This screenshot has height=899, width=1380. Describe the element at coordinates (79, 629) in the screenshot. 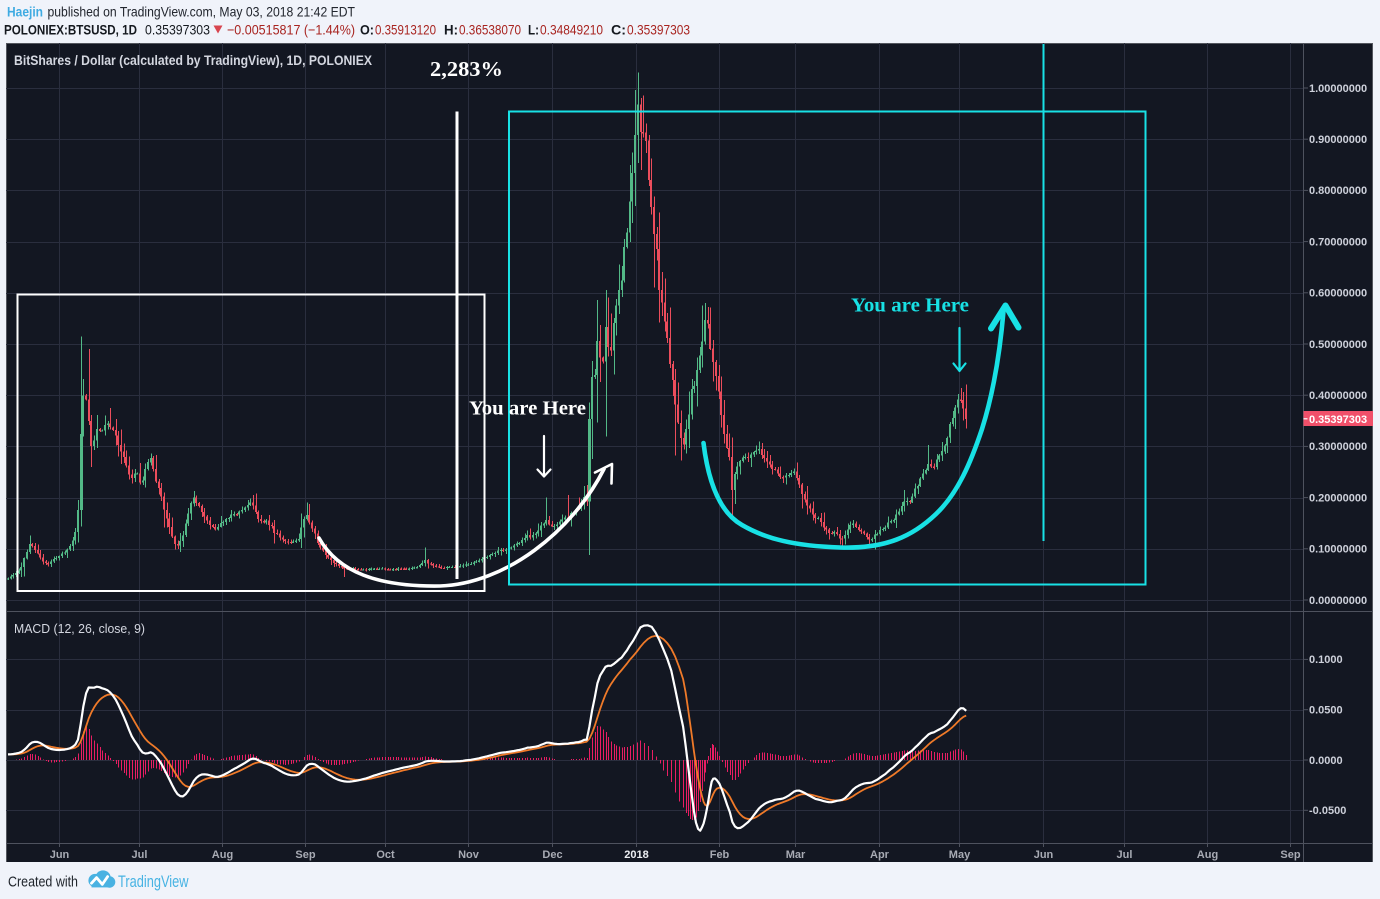

I see `svg-text: MACD (12, 26, close, 9)` at that location.